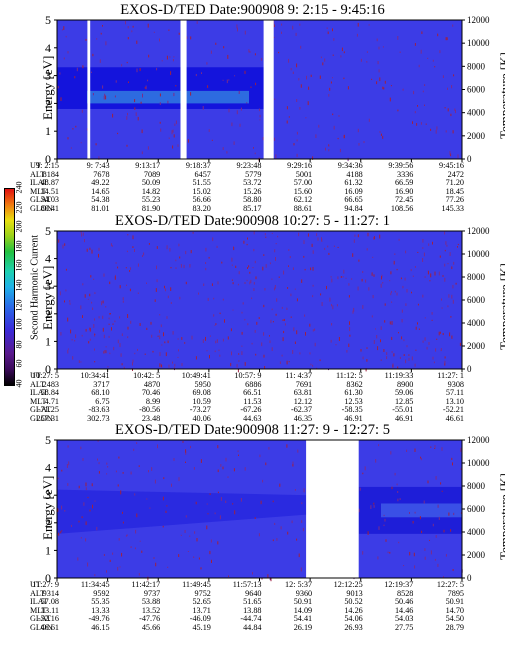  What do you see at coordinates (248, 375) in the screenshot?
I see `orbit-cell: 10:57: 9` at bounding box center [248, 375].